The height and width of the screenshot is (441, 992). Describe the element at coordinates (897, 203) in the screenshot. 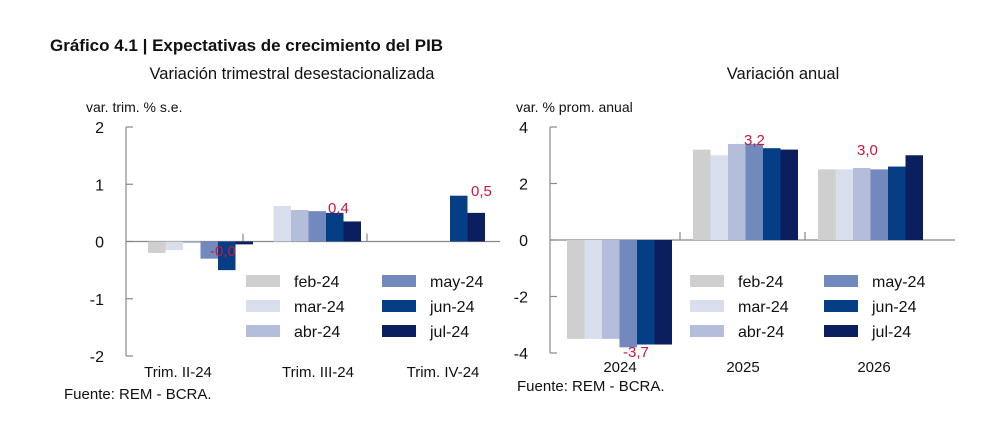

I see `chart2-bar-jun-24-2026` at that location.